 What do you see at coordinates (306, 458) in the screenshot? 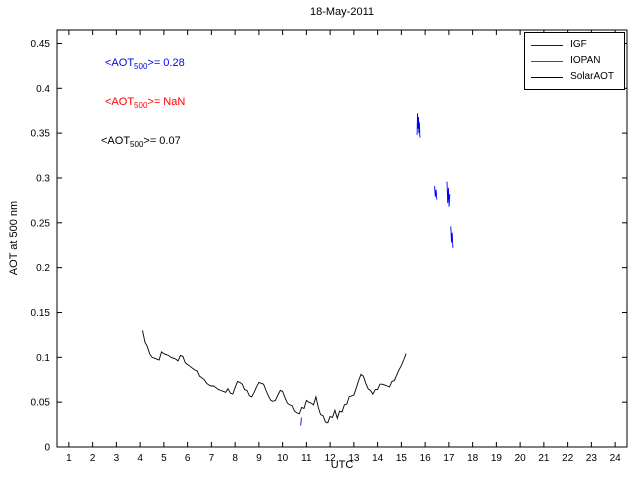
I see `x-tick-label: 11` at bounding box center [306, 458].